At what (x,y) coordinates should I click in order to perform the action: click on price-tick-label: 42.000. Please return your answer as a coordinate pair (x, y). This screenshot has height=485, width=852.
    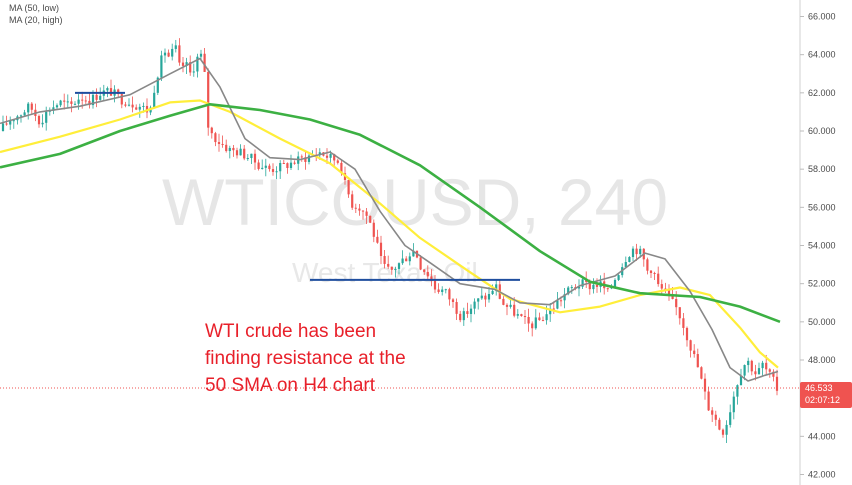
    Looking at the image, I should click on (822, 475).